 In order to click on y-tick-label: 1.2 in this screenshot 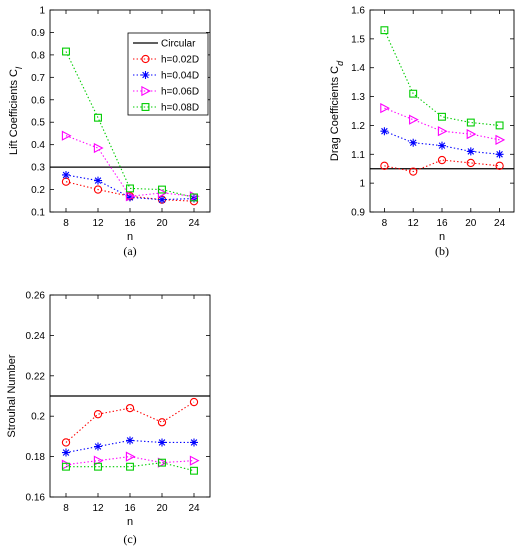, I will do `click(358, 126)`.